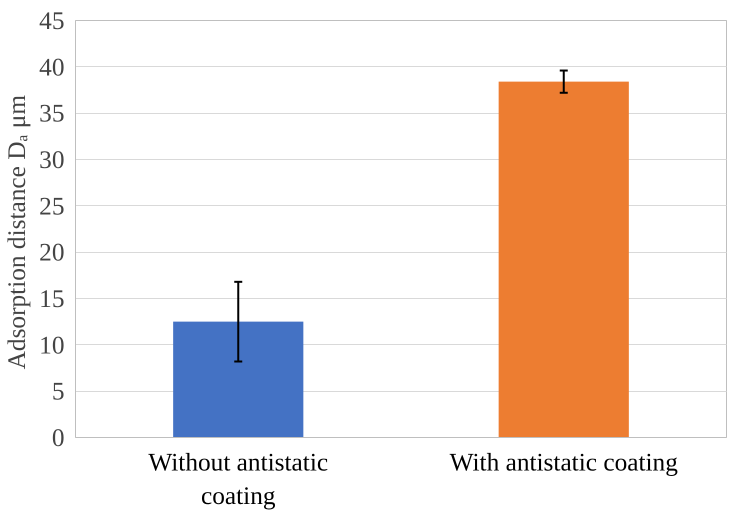 This screenshot has width=732, height=513. What do you see at coordinates (51, 345) in the screenshot?
I see `y-tick-label: 10` at bounding box center [51, 345].